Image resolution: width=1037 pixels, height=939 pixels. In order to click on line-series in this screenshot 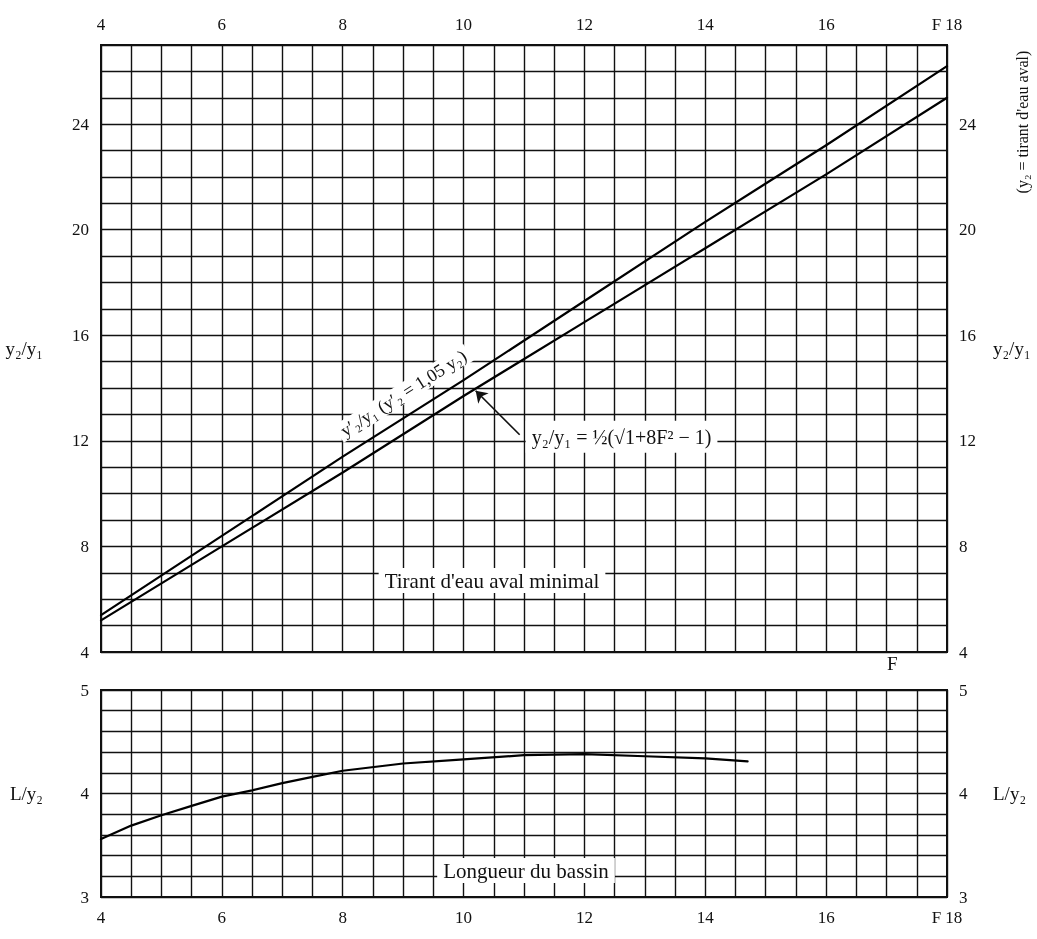, I will do `click(424, 797)`.